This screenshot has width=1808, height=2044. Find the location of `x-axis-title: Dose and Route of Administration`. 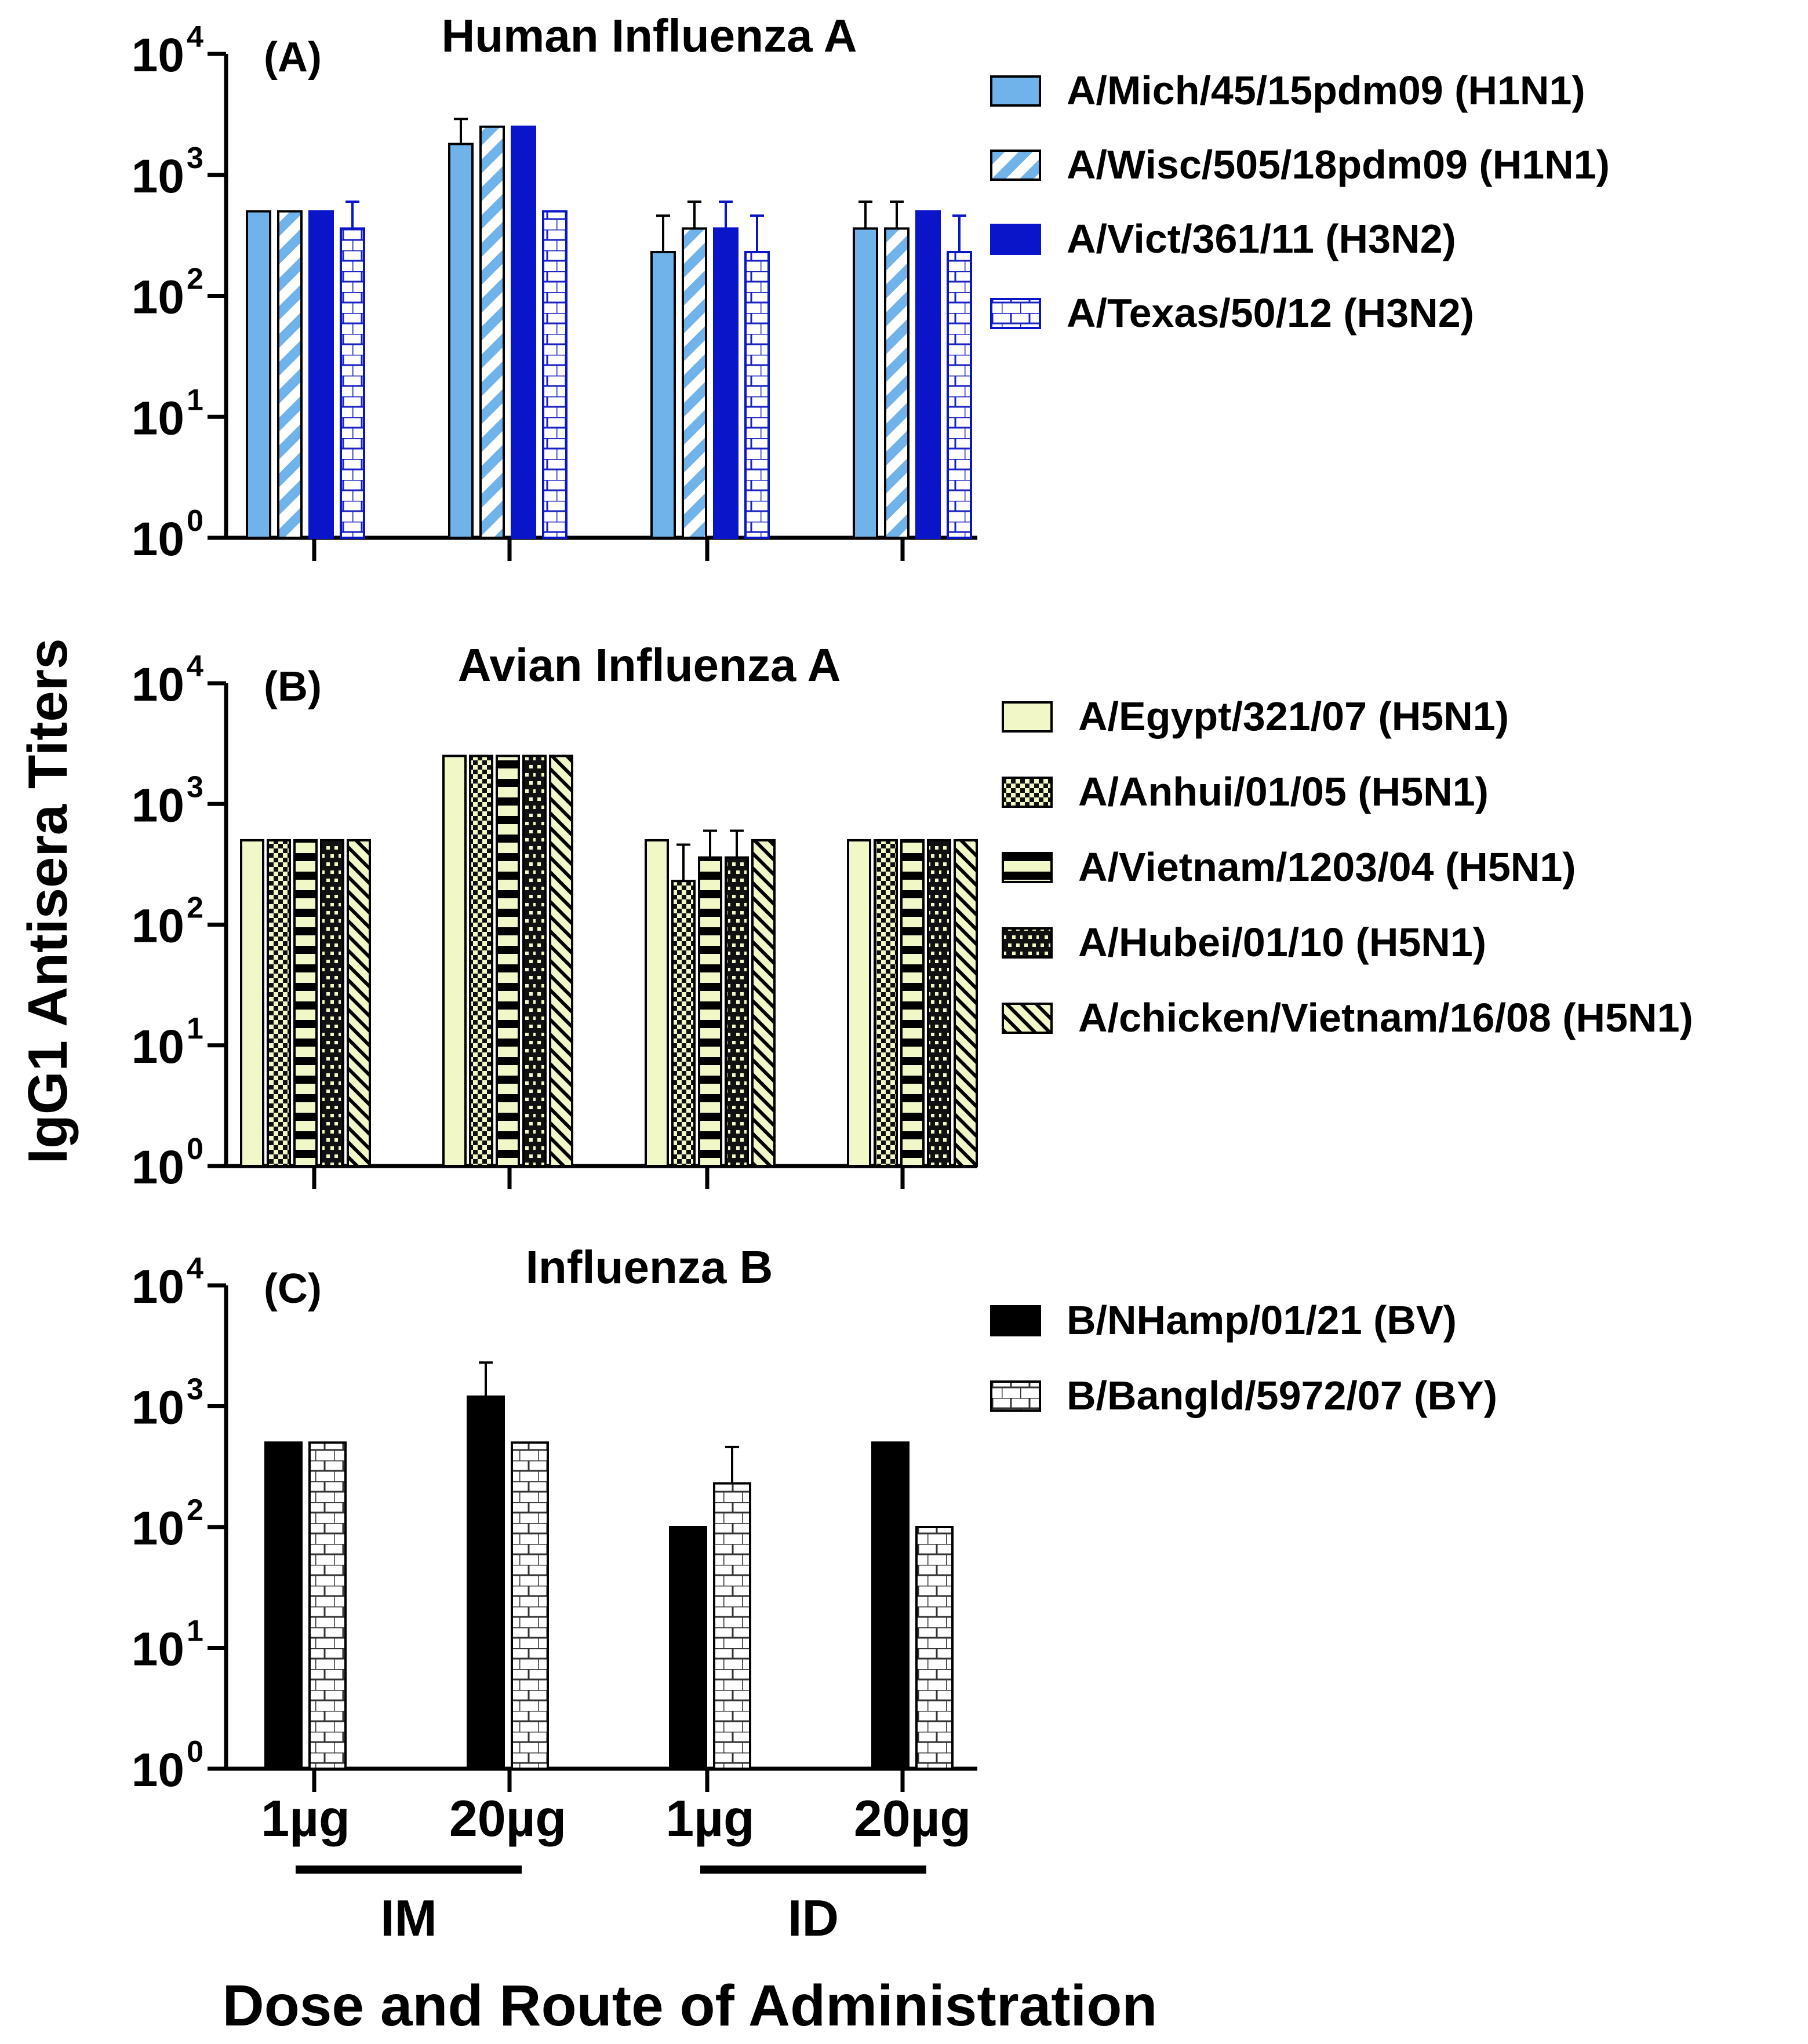

x-axis-title: Dose and Route of Administration is located at coordinates (690, 2005).